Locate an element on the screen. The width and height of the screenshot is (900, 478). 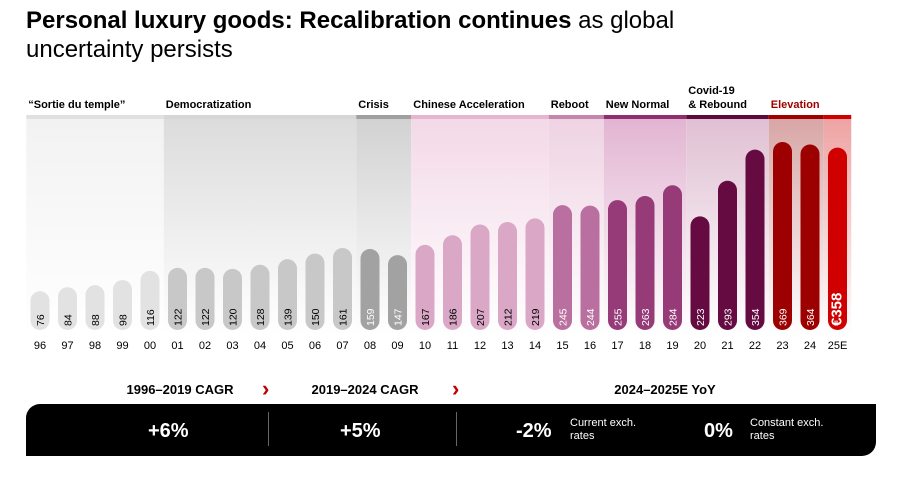
x-tick-label: 16 is located at coordinates (590, 346).